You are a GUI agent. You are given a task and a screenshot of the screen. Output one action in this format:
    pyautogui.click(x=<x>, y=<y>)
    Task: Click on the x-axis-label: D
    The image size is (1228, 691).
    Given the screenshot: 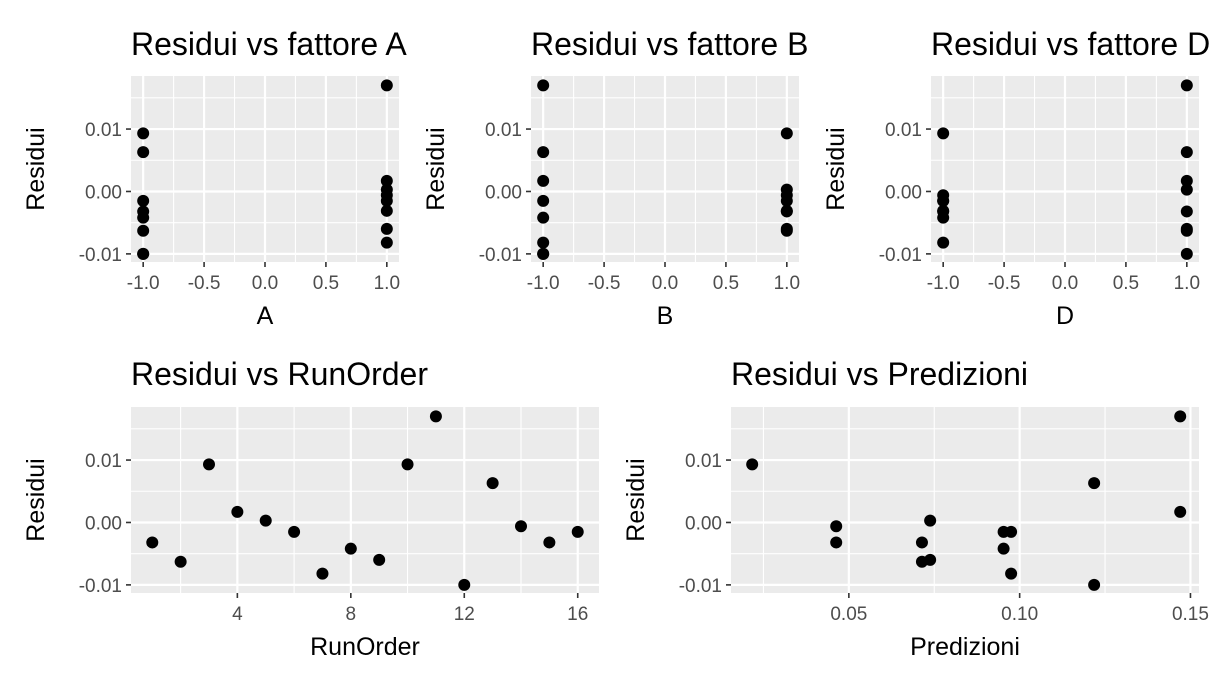 What is the action you would take?
    pyautogui.click(x=1065, y=316)
    